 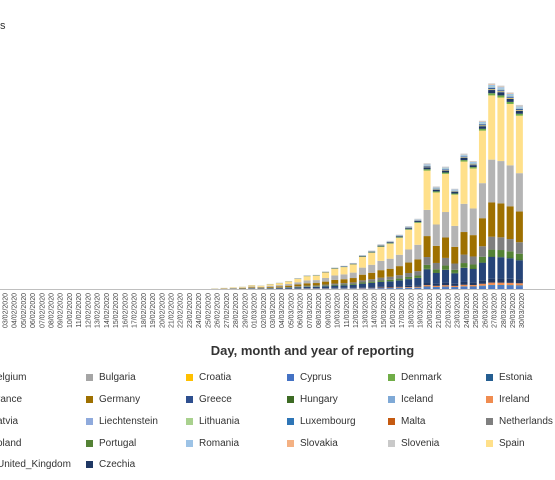 I want to click on x-tick-label: 24/03/2020, so click(x=467, y=310).